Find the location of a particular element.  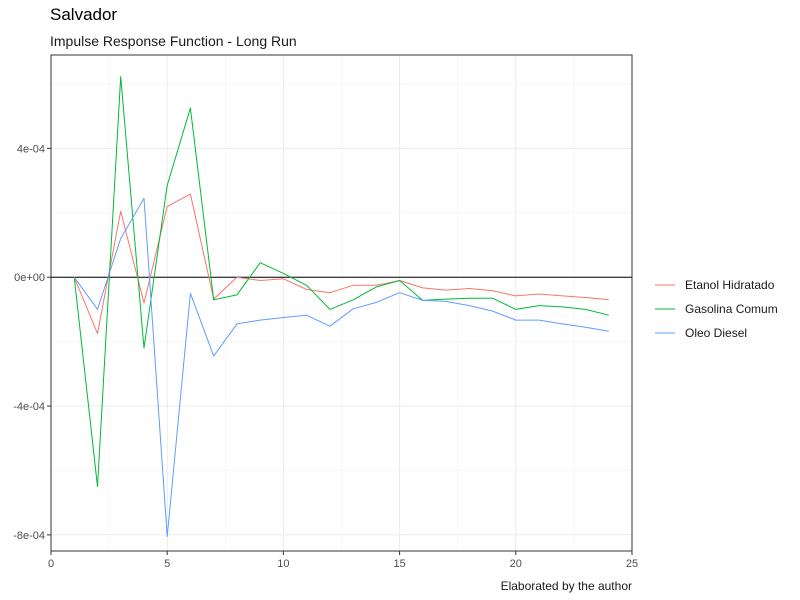

chart-caption: Elaborated by the author is located at coordinates (566, 586).